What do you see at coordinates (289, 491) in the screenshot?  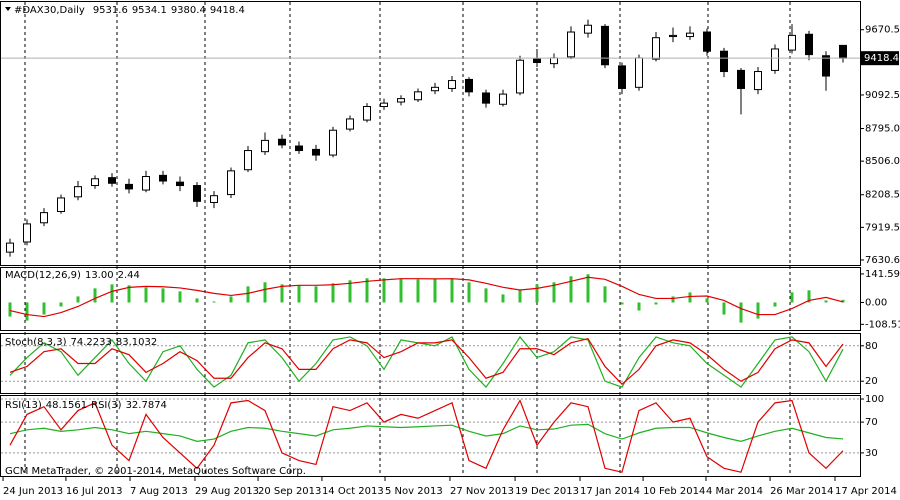 I see `x-tick-label: 20 Sep 2013` at bounding box center [289, 491].